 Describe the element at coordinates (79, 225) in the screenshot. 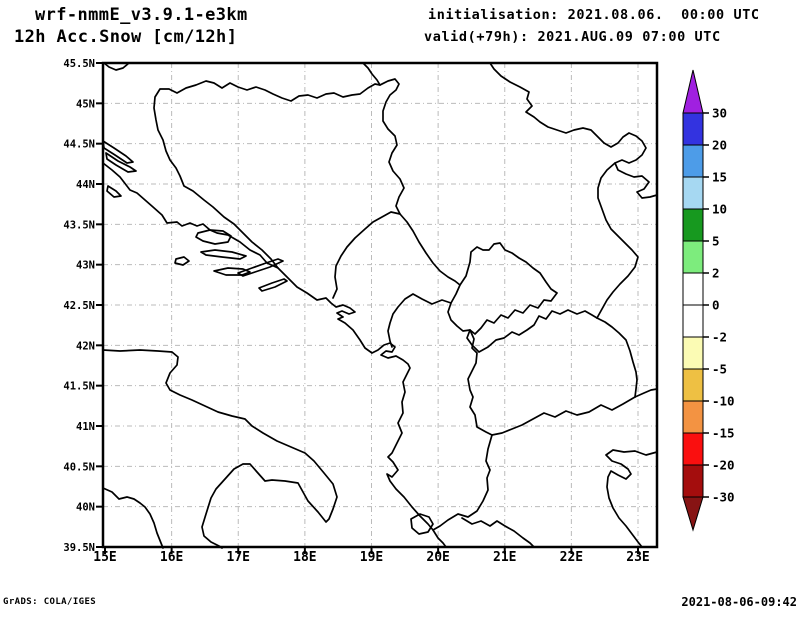

I see `y-axis-label: 43.5N` at that location.